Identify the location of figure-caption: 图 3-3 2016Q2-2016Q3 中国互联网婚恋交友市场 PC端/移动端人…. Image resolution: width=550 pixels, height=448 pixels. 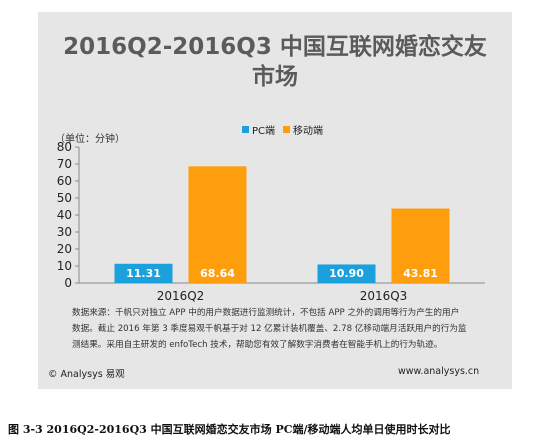
(229, 429).